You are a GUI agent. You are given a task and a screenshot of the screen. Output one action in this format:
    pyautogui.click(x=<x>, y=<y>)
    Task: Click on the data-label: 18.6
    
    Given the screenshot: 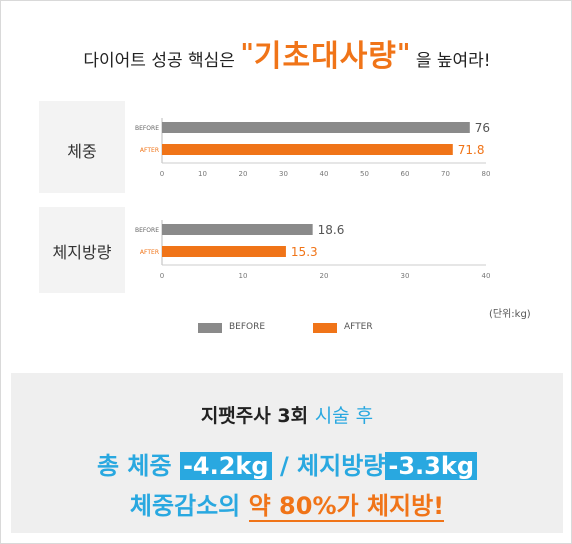 What is the action you would take?
    pyautogui.click(x=331, y=230)
    